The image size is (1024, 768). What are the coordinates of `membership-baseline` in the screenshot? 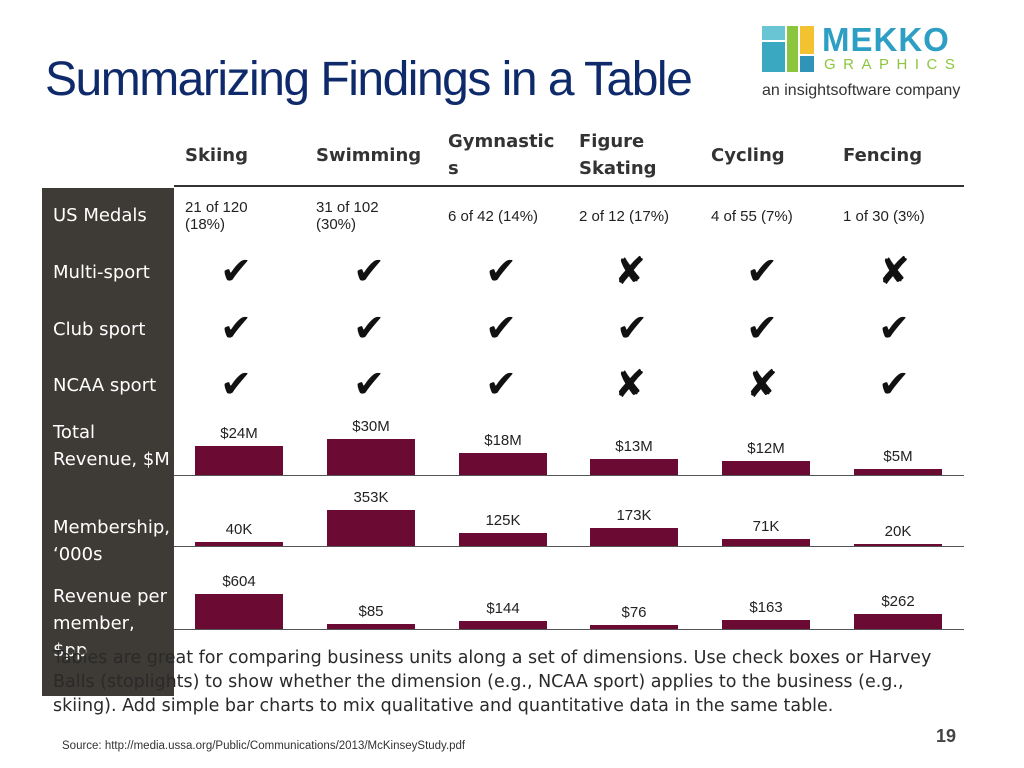 It's located at (569, 546).